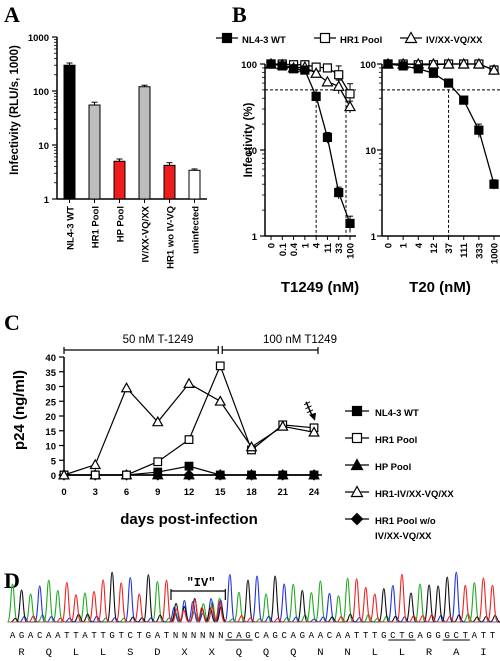 The width and height of the screenshot is (500, 661). I want to click on panel-b-legend-marker, so click(227, 38).